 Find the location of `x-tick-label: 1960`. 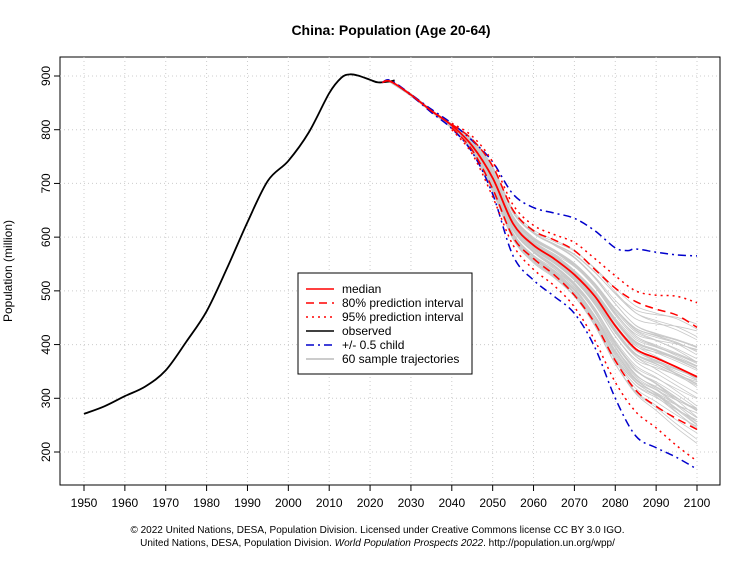

x-tick-label: 1960 is located at coordinates (125, 503).